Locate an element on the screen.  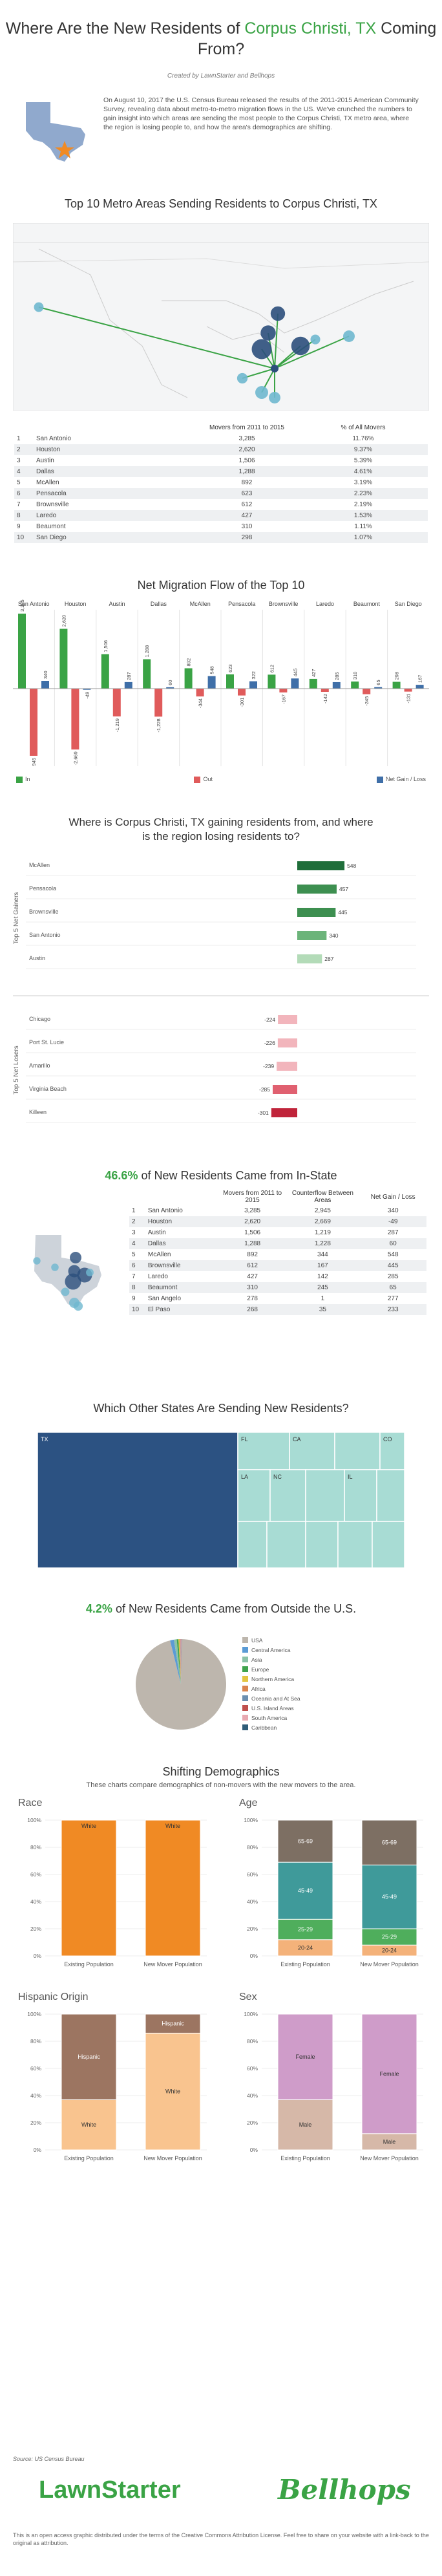
table-row: 7 Laredo 427 142 285 is located at coordinates (277, 1276).